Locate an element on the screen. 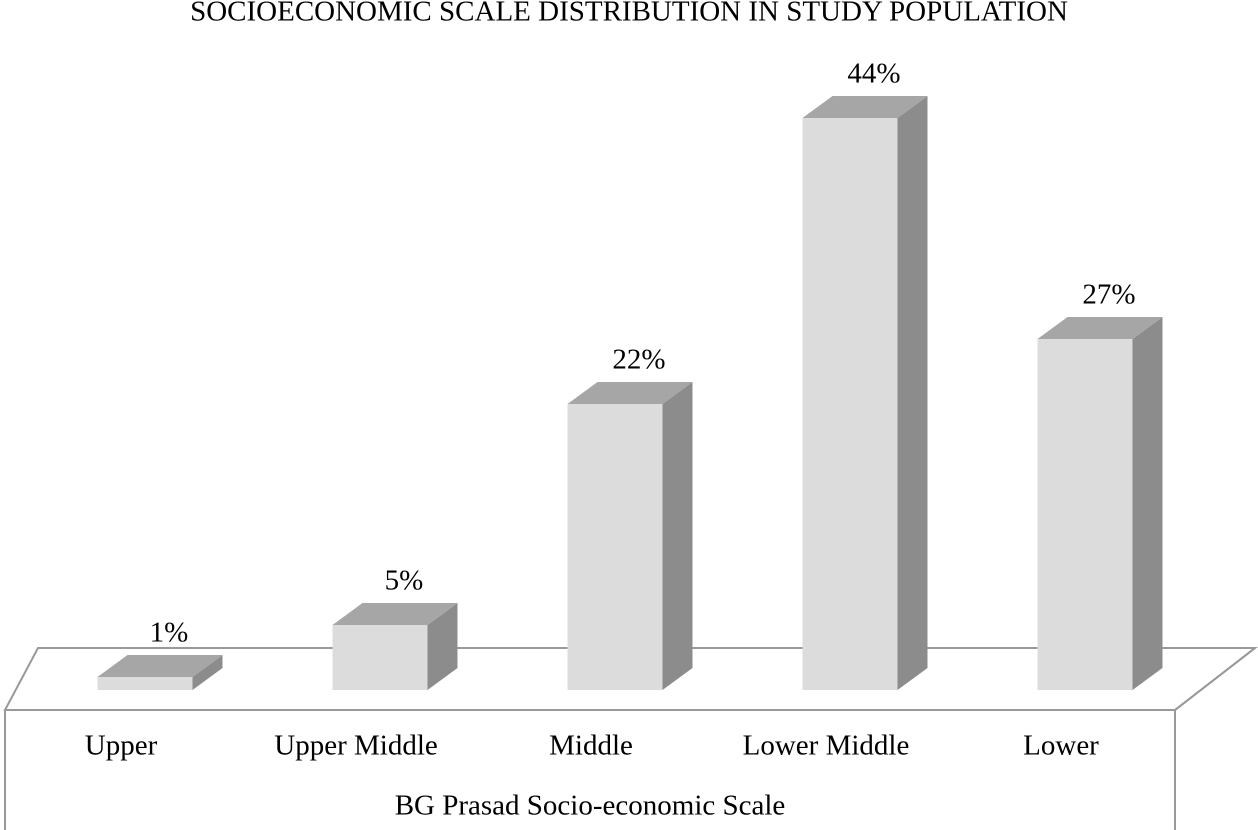 The height and width of the screenshot is (830, 1258). value-label: 22% is located at coordinates (638, 360).